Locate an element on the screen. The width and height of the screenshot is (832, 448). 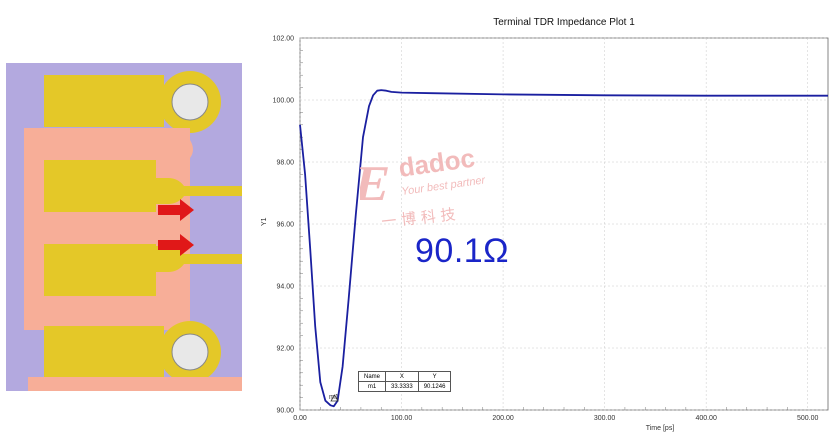
x-tick-label: 200.00 is located at coordinates (503, 418).